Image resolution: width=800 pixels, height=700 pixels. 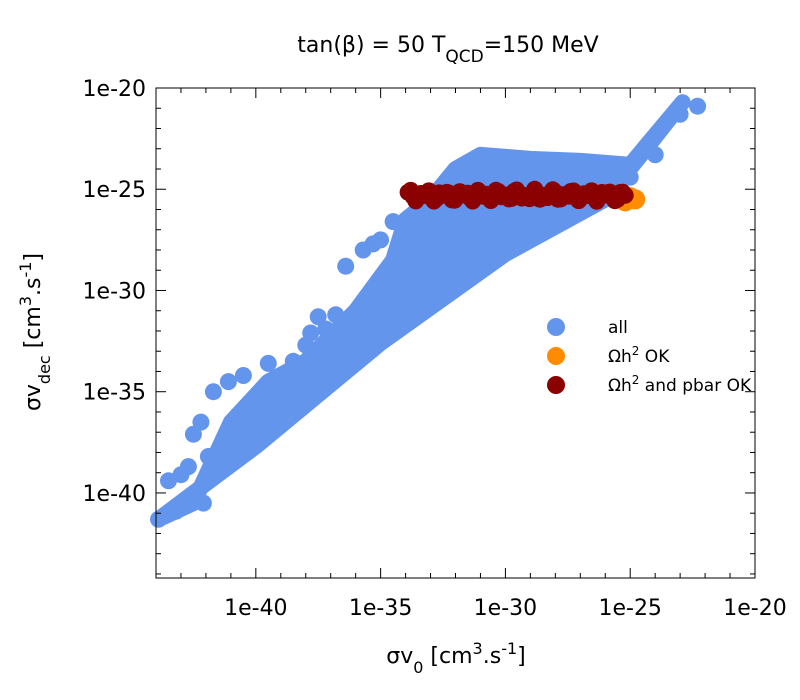 I want to click on chart-title: tan(β) = 50 TQCD=150 MeV, so click(x=447, y=50).